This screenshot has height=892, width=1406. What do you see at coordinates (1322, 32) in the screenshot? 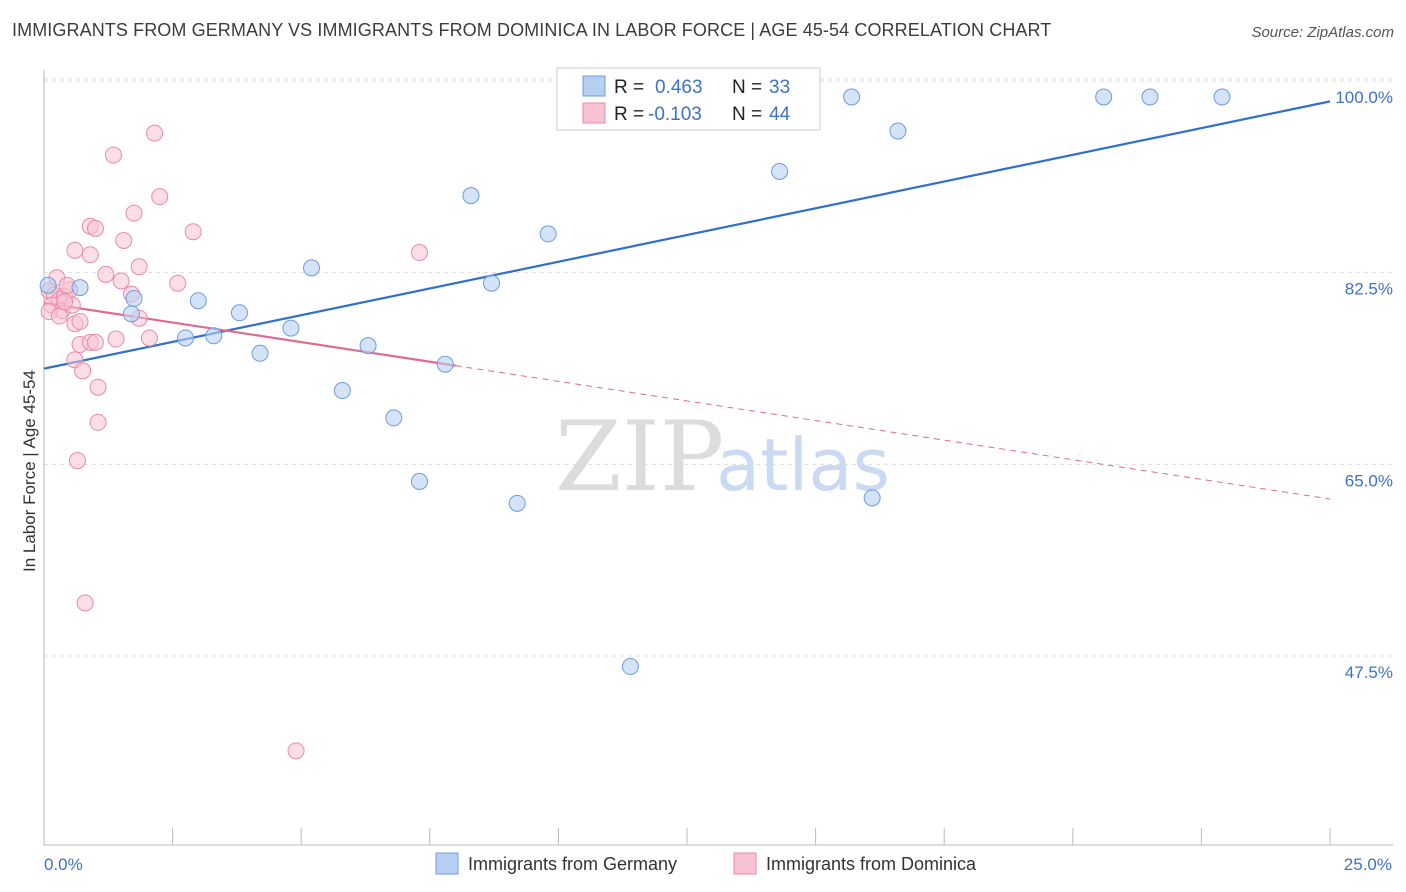
I see `chart-source: Source: ZipAtlas.com` at bounding box center [1322, 32].